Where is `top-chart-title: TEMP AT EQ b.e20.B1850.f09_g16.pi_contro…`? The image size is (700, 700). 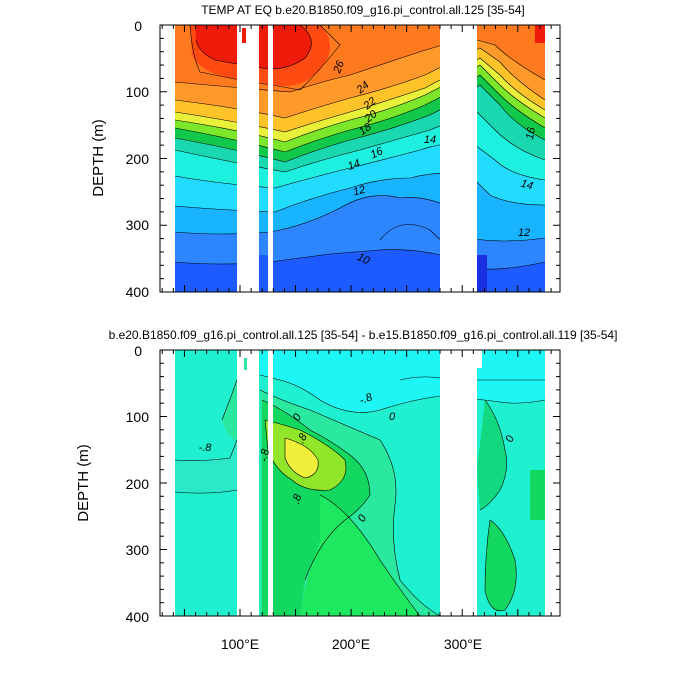 top-chart-title: TEMP AT EQ b.e20.B1850.f09_g16.pi_contro… is located at coordinates (363, 10).